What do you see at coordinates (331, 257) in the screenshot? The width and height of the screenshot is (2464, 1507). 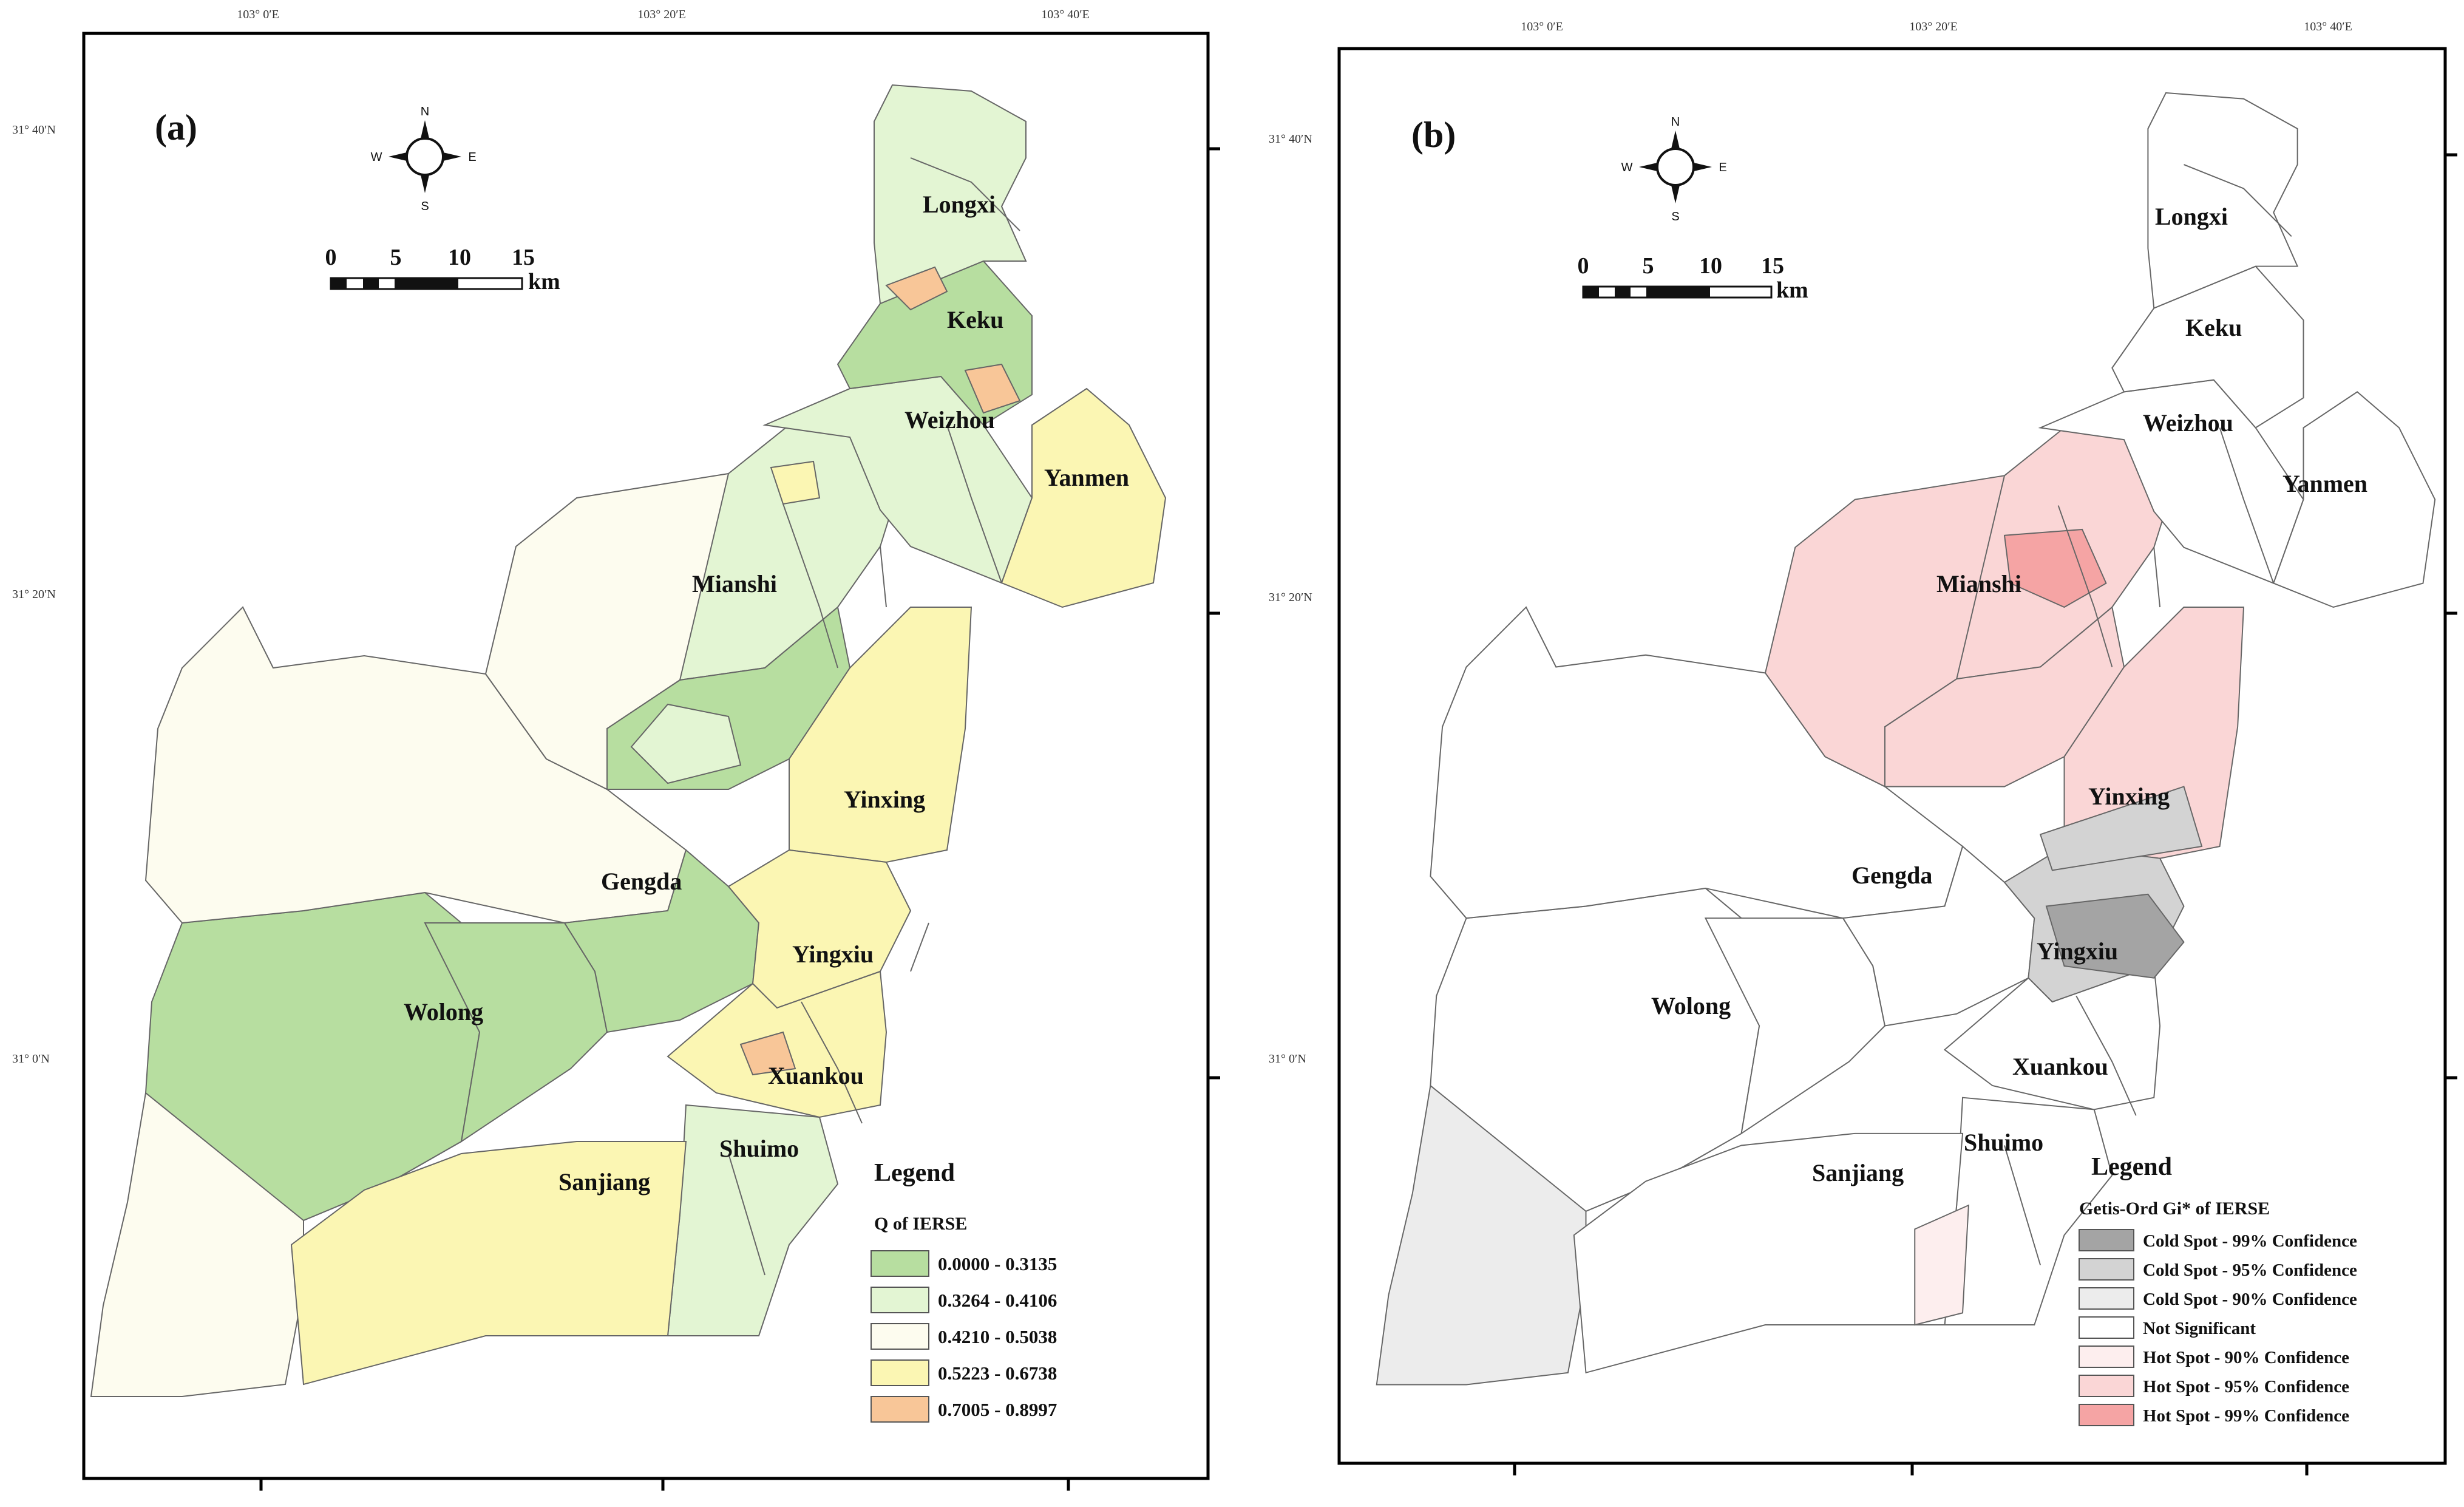 I see `scale-tick-0: 0` at bounding box center [331, 257].